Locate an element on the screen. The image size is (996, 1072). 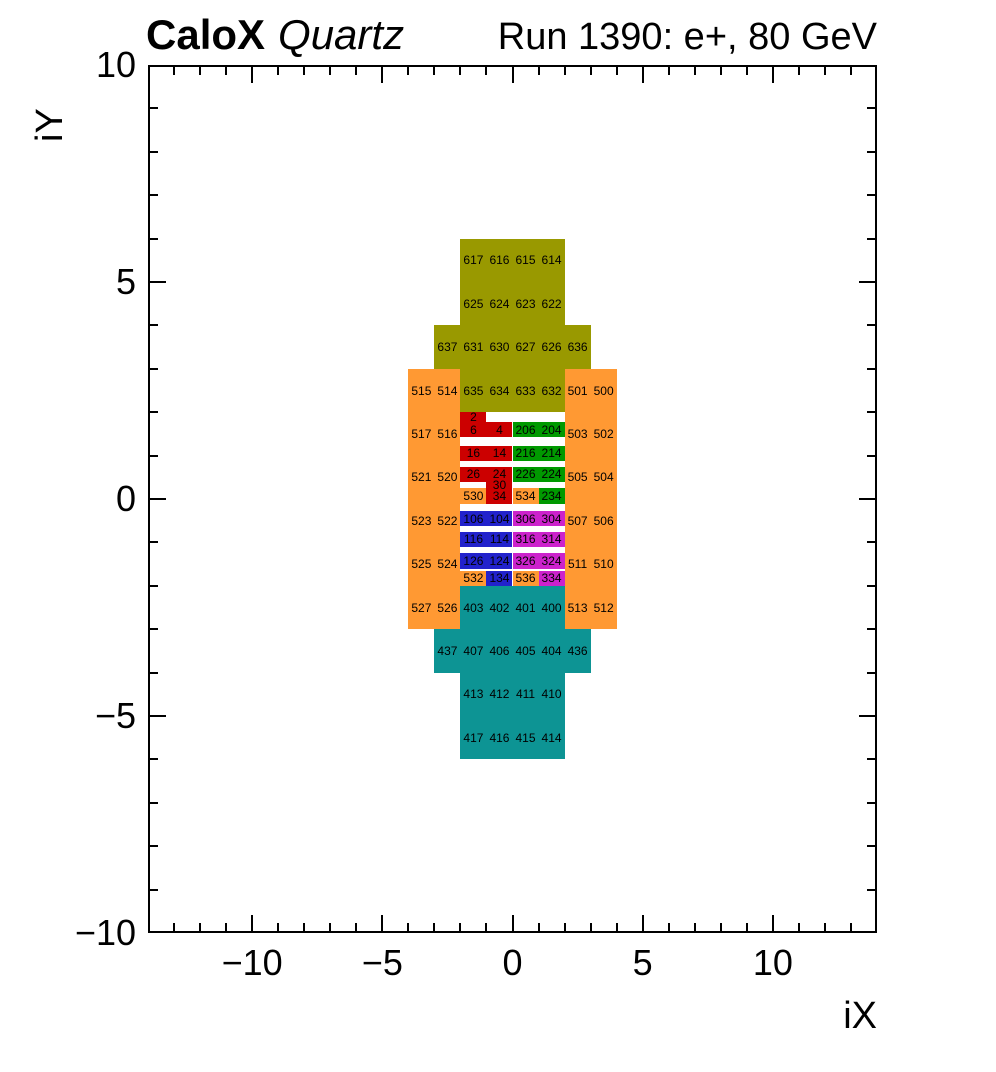
cell-4: 4 is located at coordinates (499, 429).